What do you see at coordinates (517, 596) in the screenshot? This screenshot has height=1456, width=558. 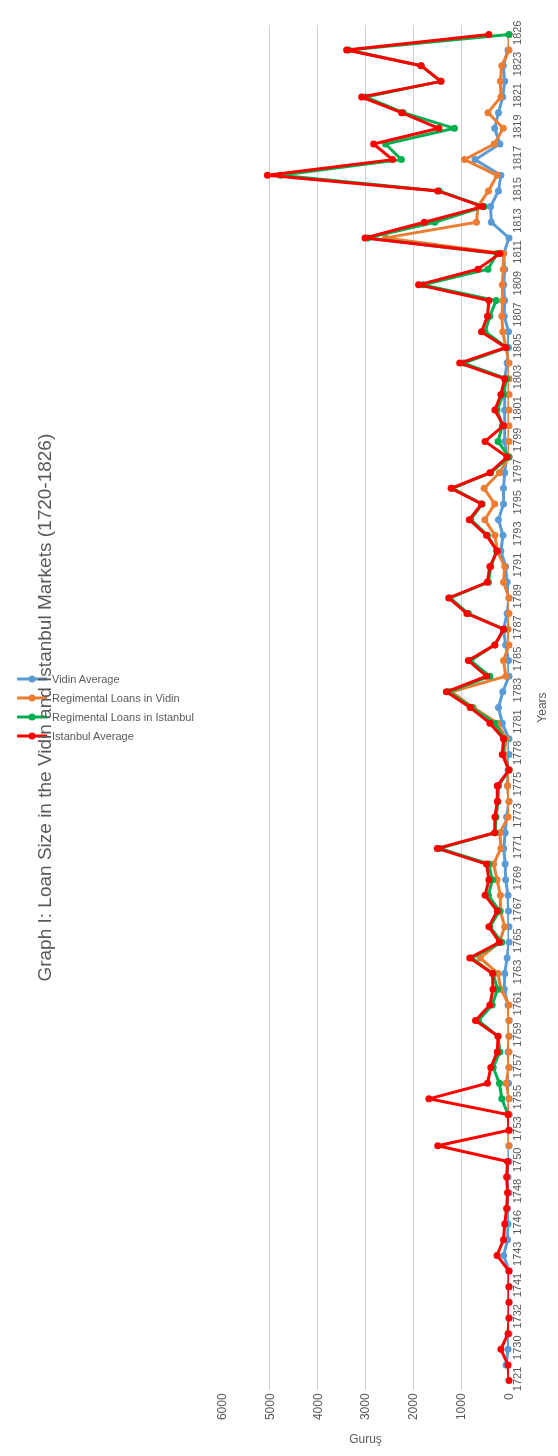 I see `y-tick-label: 1789` at bounding box center [517, 596].